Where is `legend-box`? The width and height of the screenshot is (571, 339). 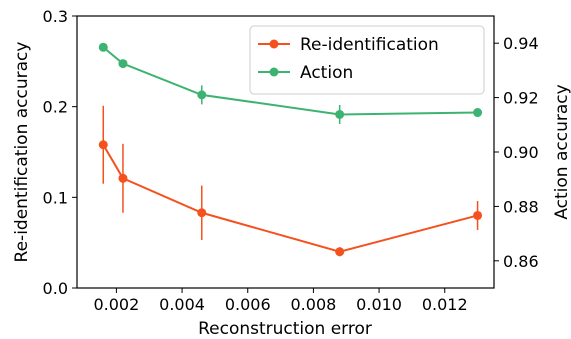 legend-box is located at coordinates (367, 60).